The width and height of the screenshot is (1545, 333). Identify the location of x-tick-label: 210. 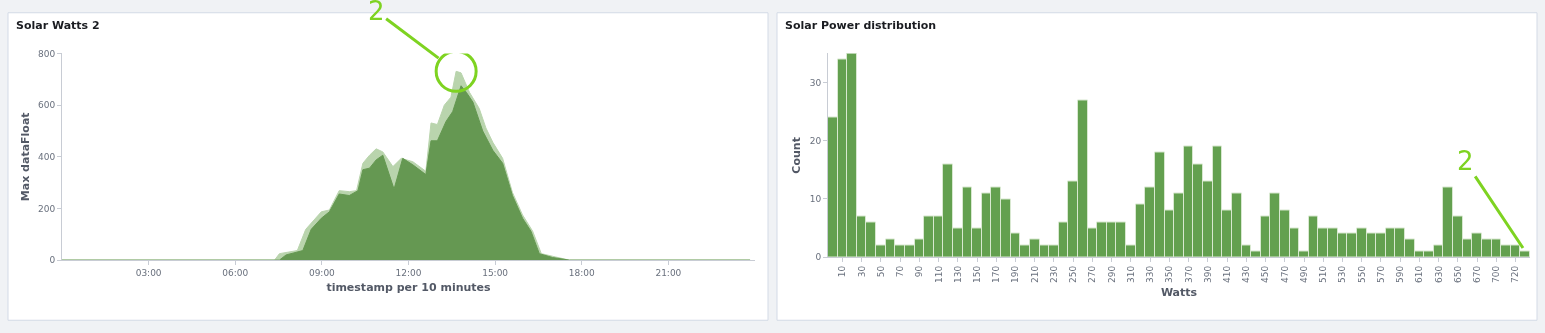
(1034, 274).